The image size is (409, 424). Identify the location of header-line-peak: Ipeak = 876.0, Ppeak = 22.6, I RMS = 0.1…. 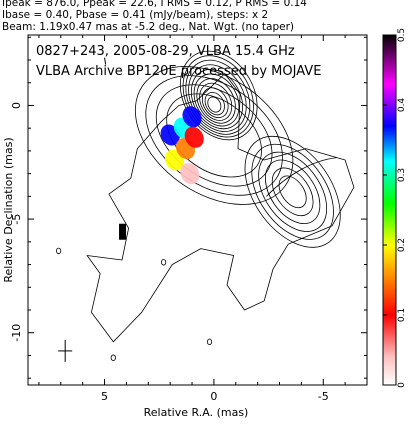
(154, 4).